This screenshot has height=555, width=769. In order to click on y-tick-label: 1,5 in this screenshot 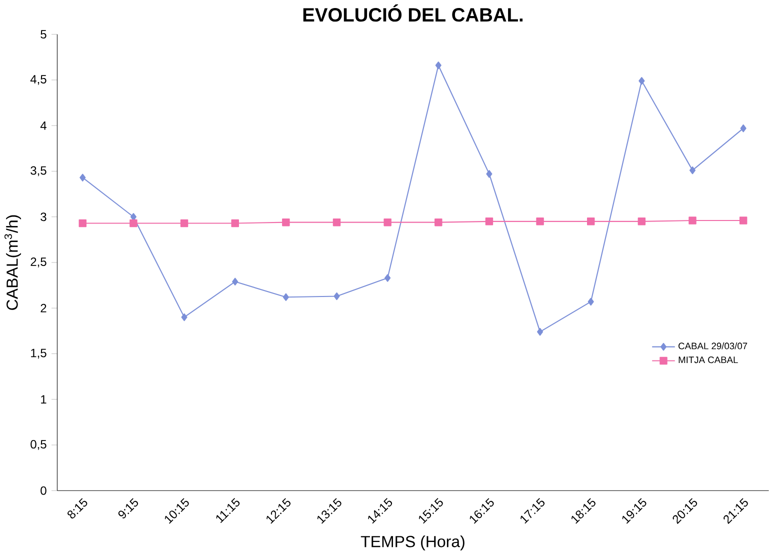, I will do `click(38, 353)`.